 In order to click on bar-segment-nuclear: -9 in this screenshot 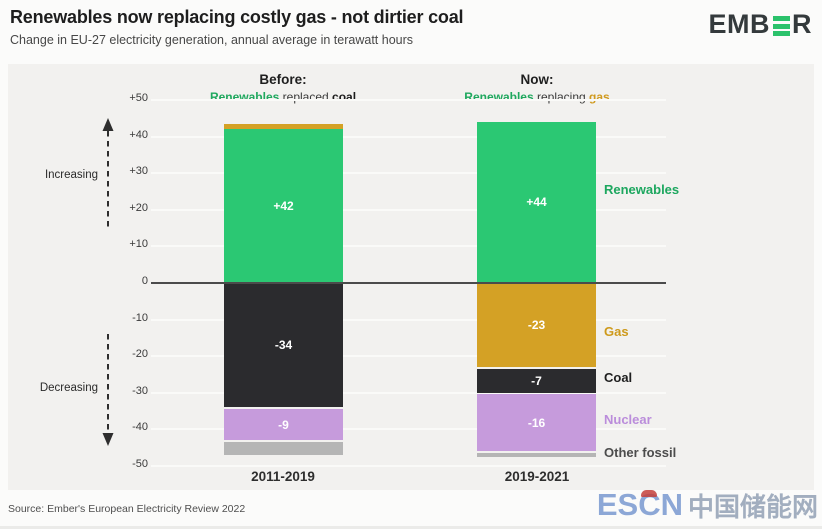, I will do `click(283, 424)`.